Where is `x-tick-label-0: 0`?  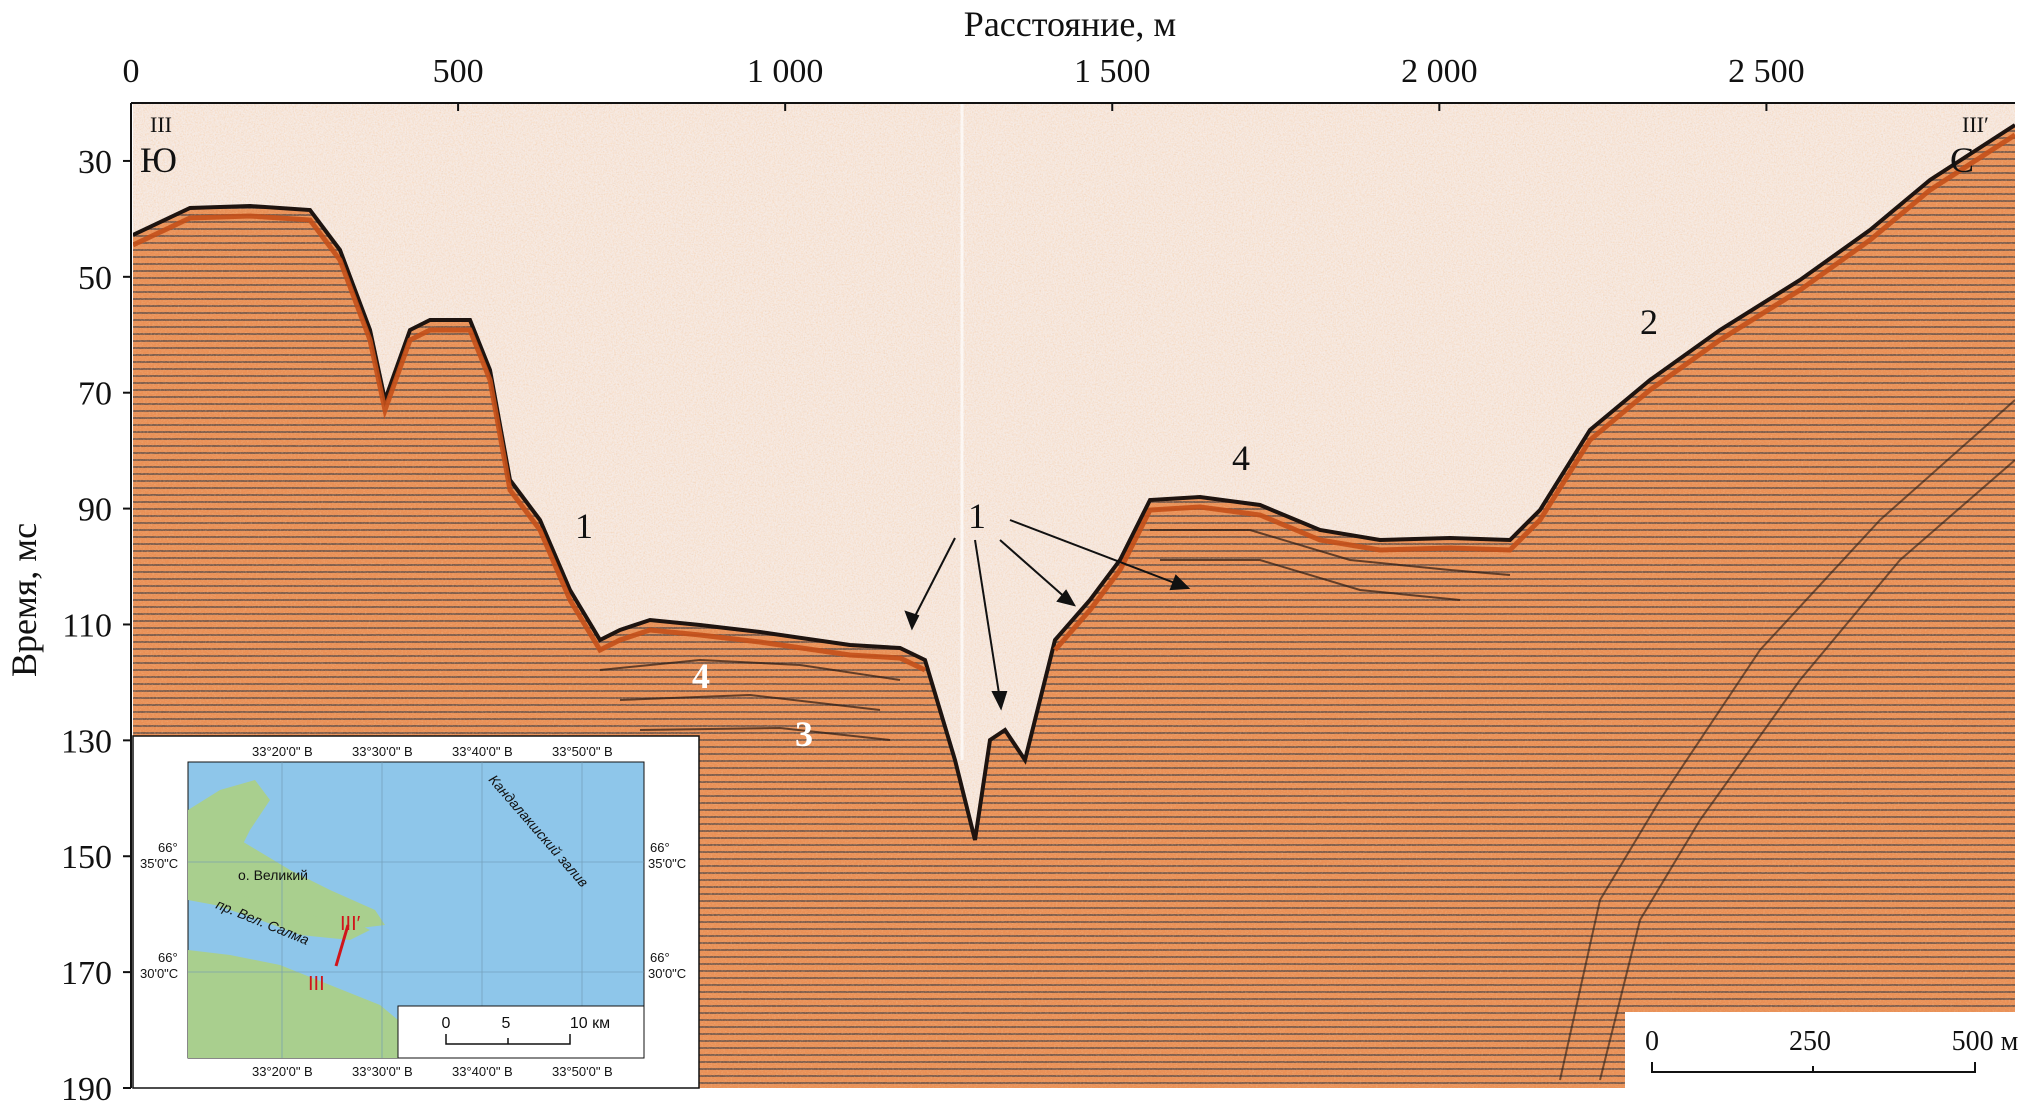 x-tick-label-0: 0 is located at coordinates (131, 71).